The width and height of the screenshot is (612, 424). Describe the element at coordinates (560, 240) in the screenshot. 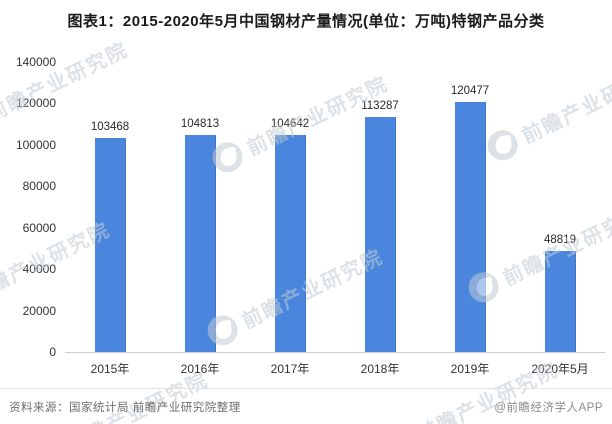

I see `bar-value-label: 48819` at that location.